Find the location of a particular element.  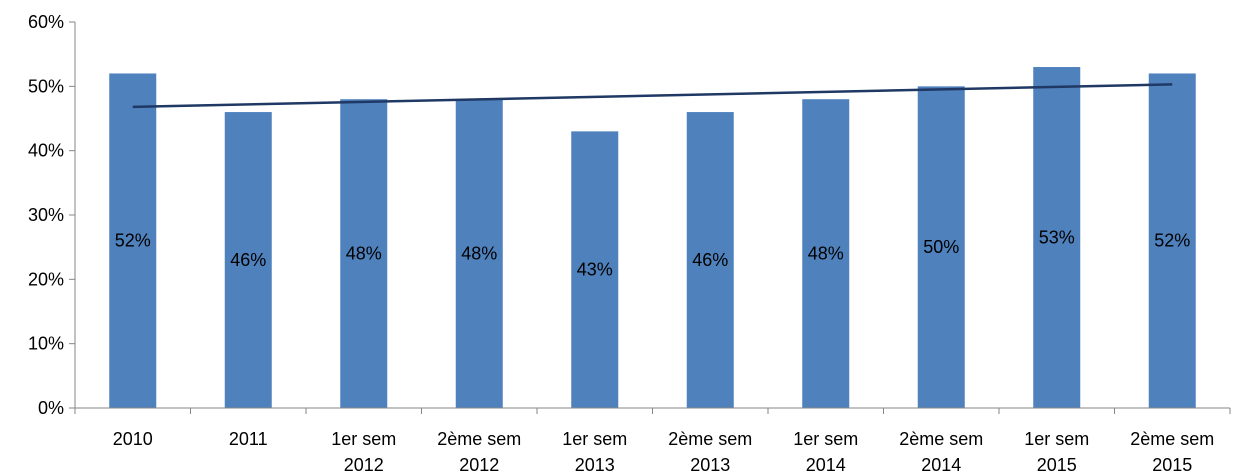

y-tick-label: 40% is located at coordinates (46, 151).